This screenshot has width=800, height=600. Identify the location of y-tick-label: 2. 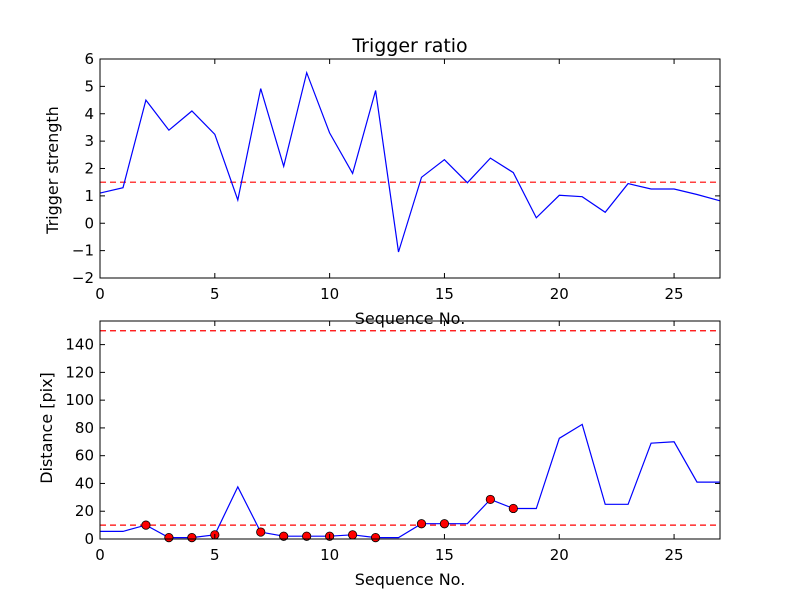
(89, 169).